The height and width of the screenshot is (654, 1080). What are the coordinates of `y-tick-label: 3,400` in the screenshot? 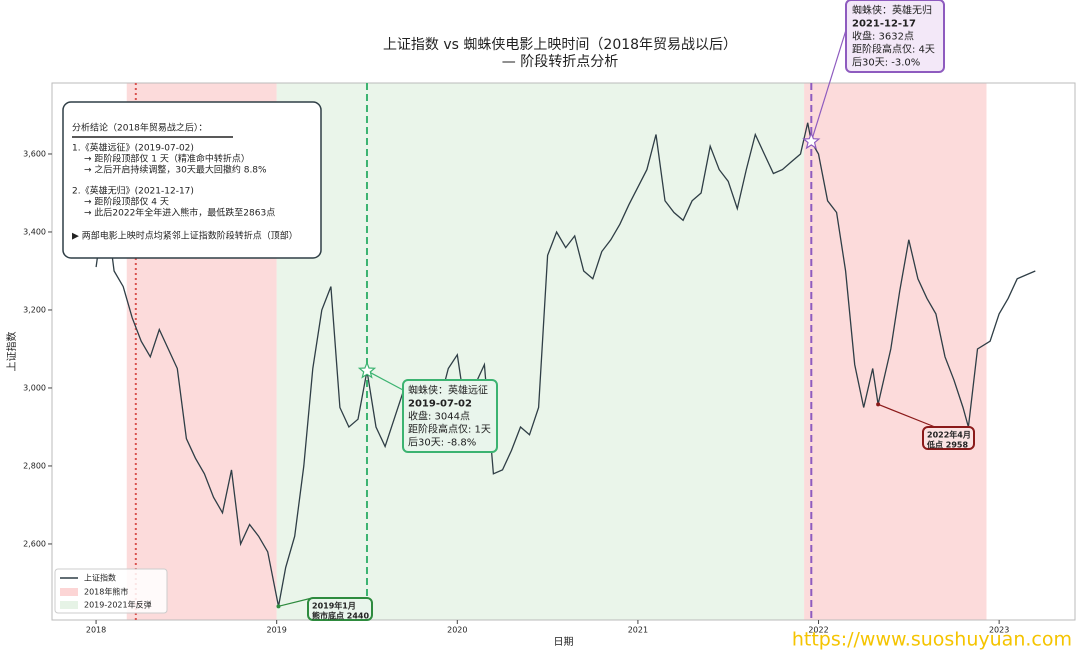 It's located at (34, 231).